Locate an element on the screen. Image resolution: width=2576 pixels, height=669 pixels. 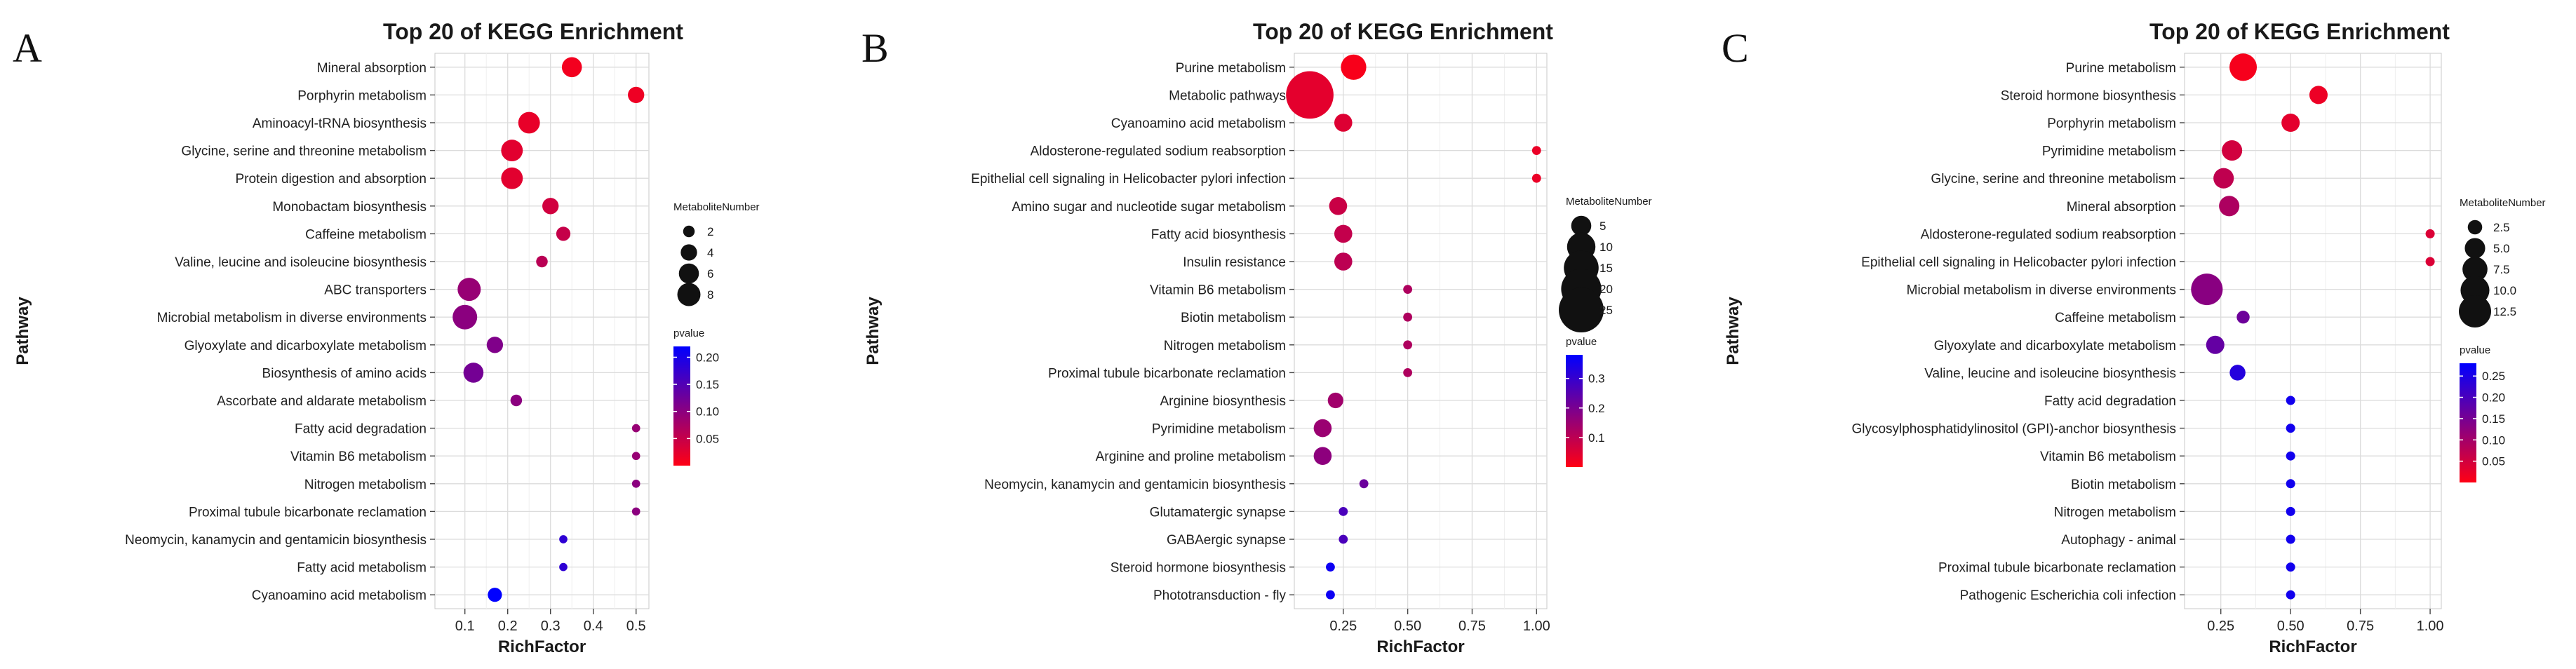
color-legend-label: 0.2 is located at coordinates (1596, 408).